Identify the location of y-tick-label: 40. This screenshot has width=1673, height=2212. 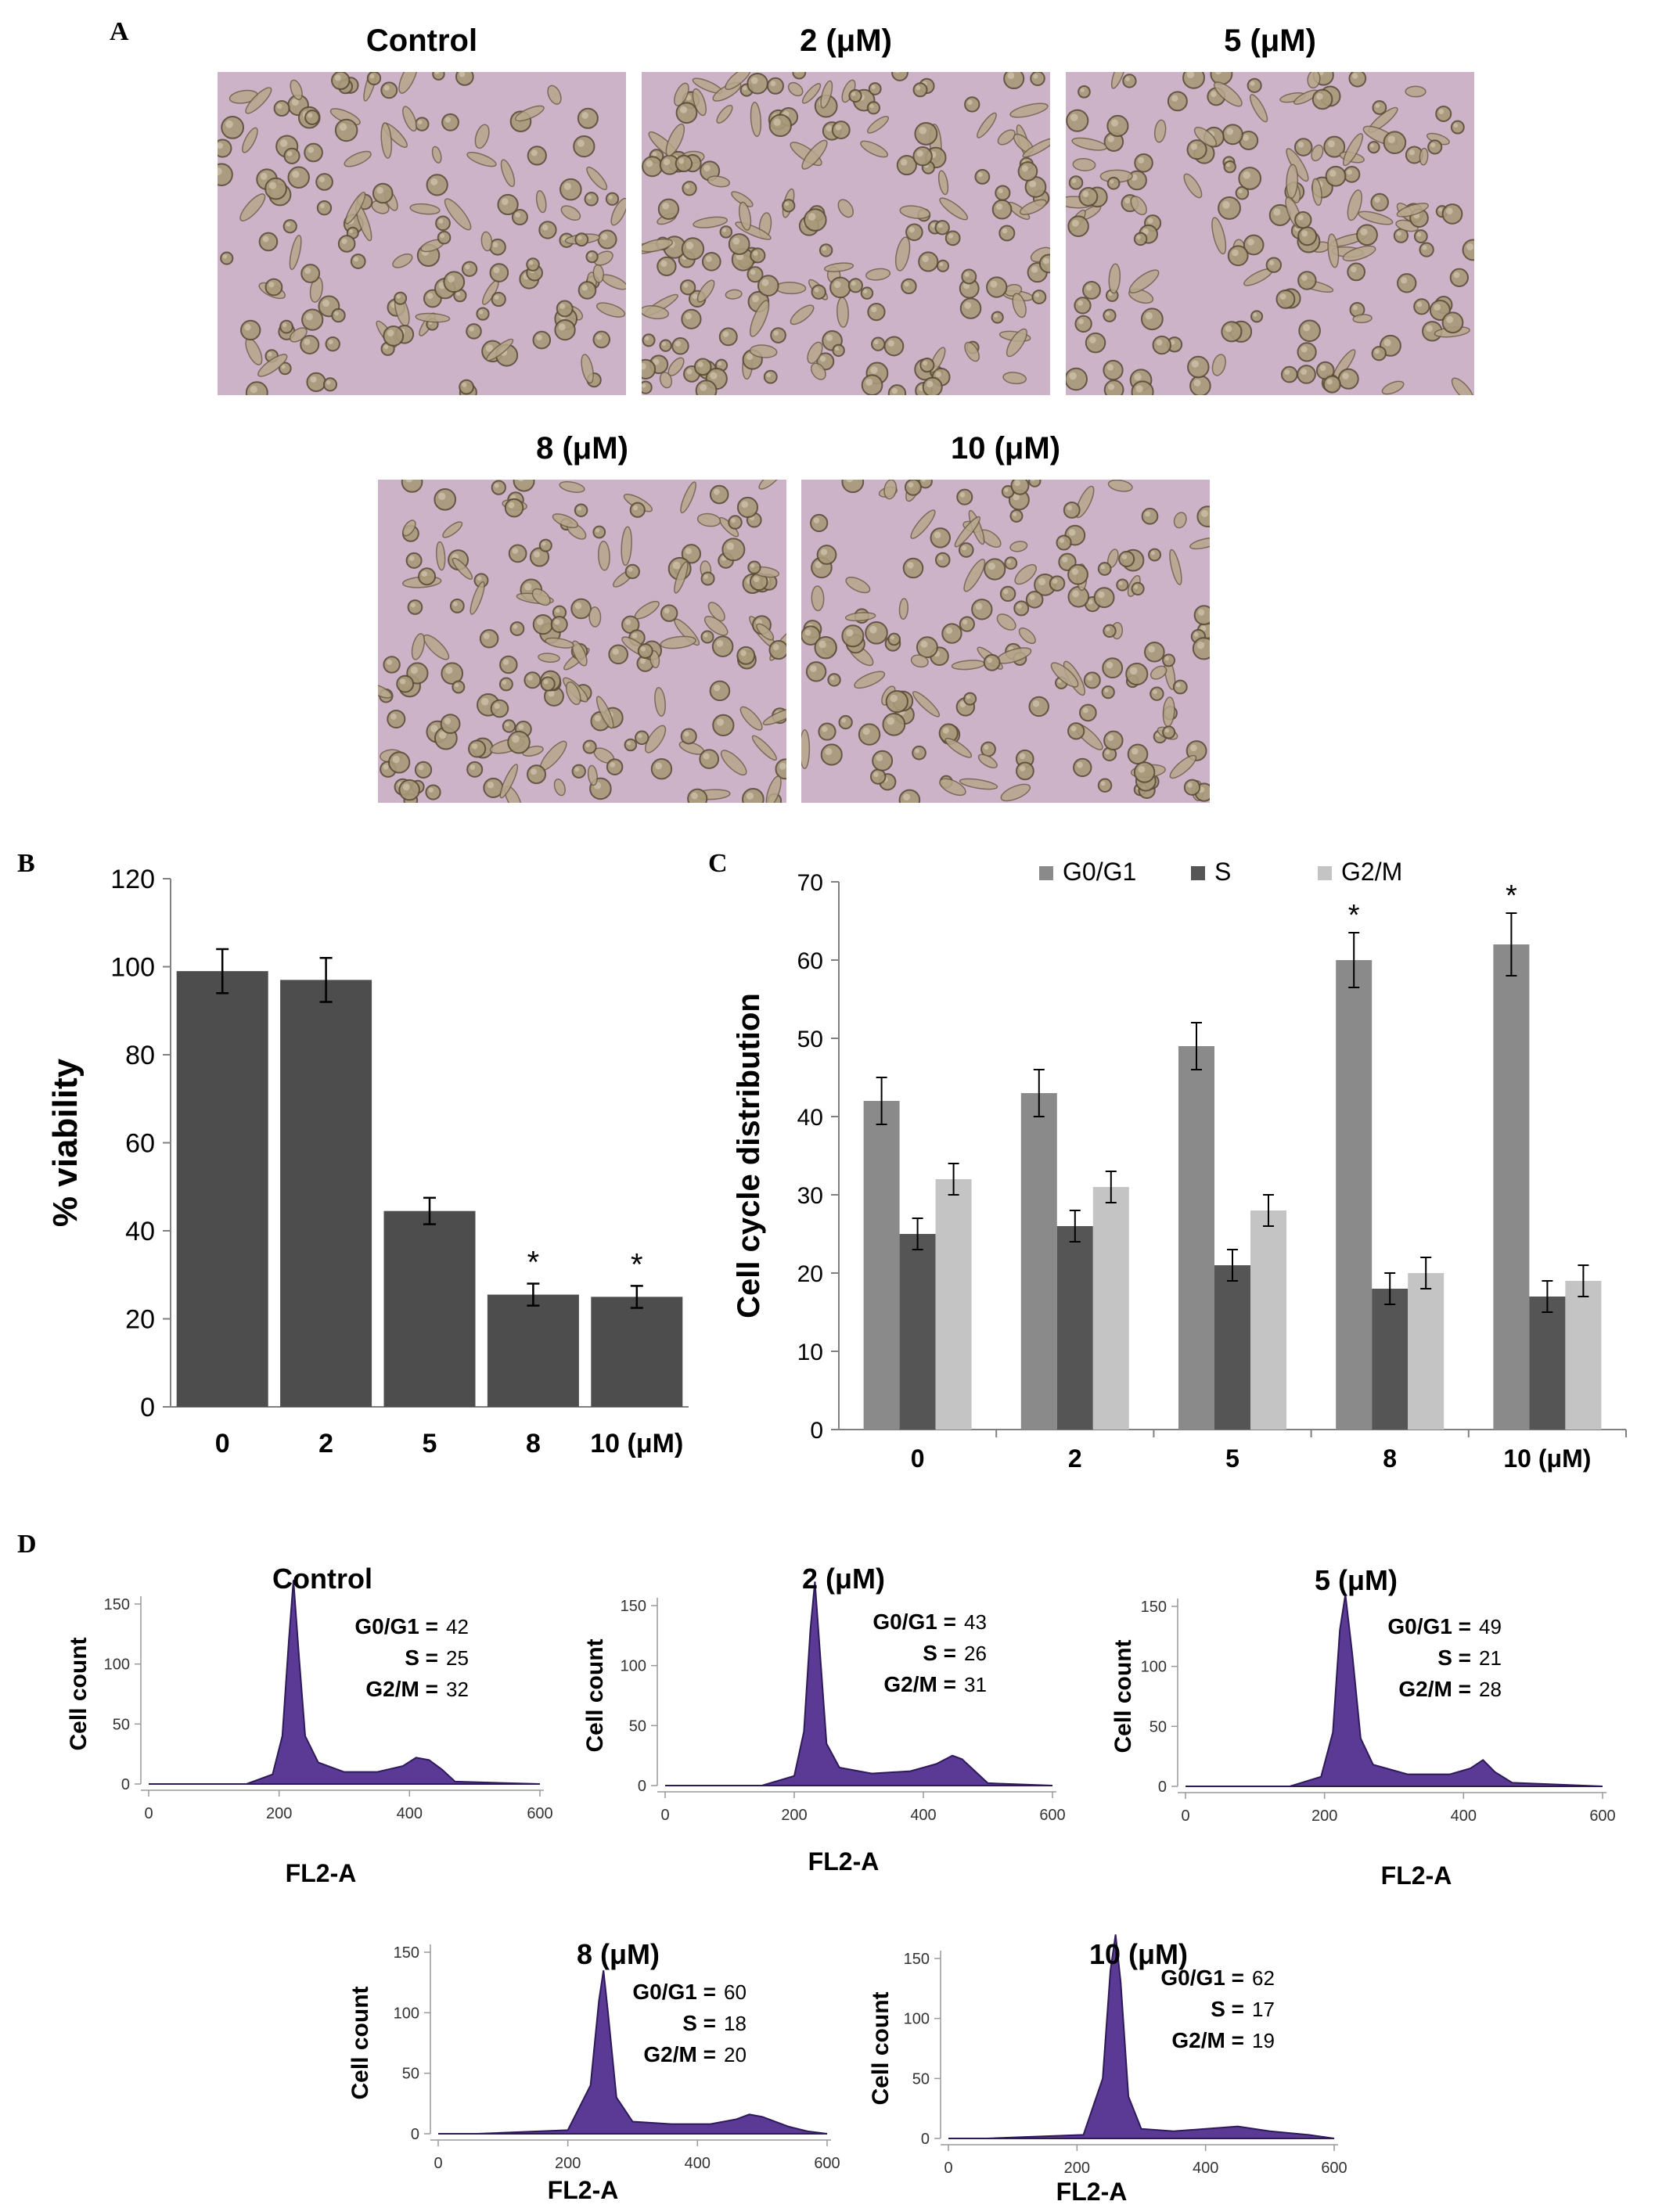
(140, 1231).